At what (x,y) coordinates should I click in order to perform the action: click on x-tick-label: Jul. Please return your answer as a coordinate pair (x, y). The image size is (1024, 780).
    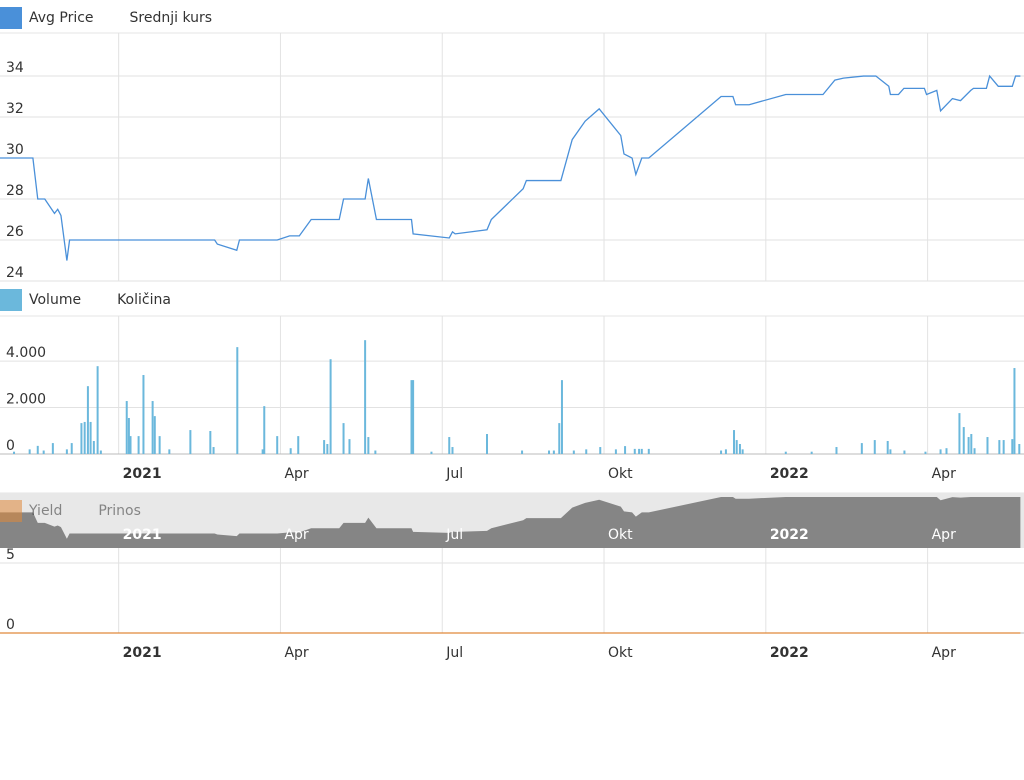
    Looking at the image, I should click on (454, 474).